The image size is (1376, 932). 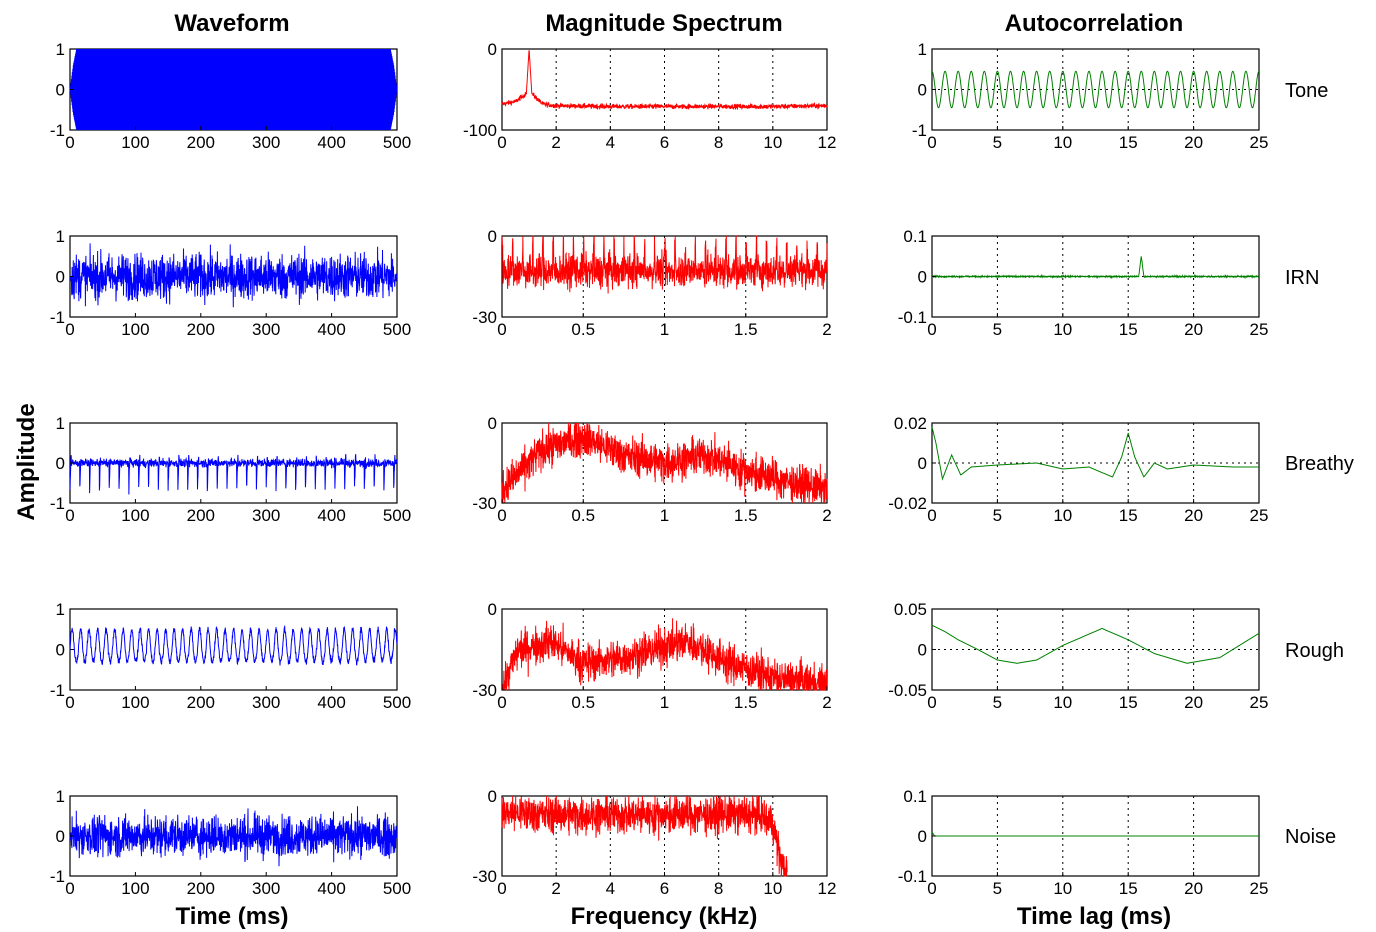 What do you see at coordinates (1302, 278) in the screenshot?
I see `row-label-irn: IRN` at bounding box center [1302, 278].